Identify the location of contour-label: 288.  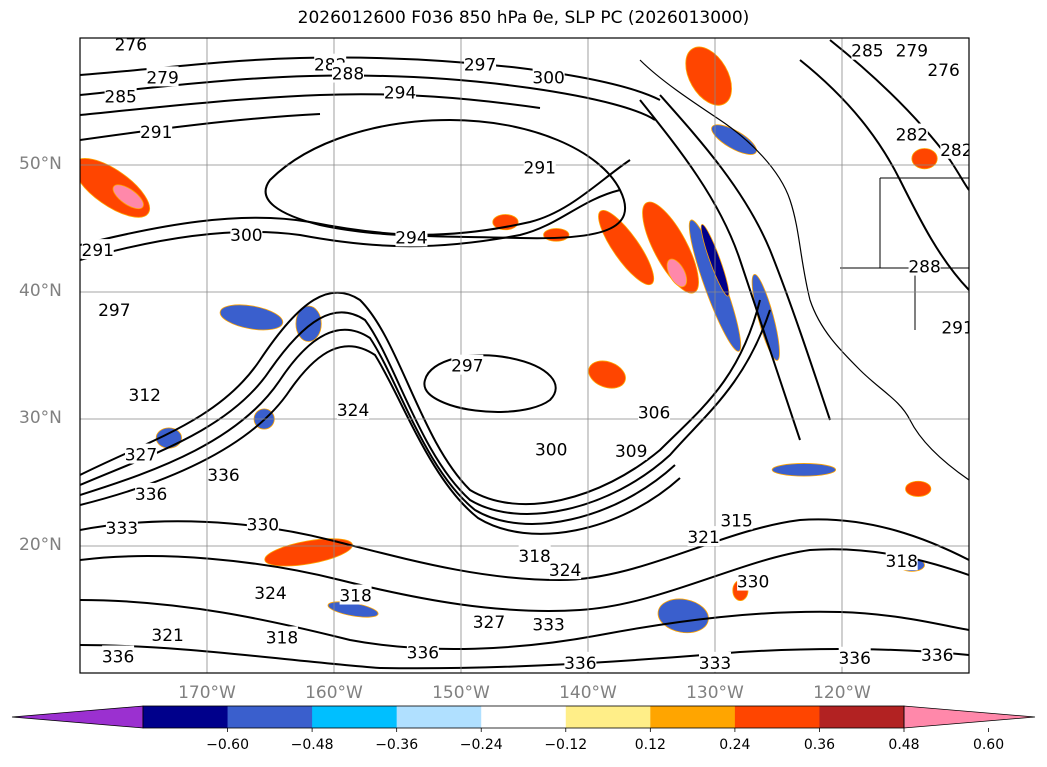
(924, 268).